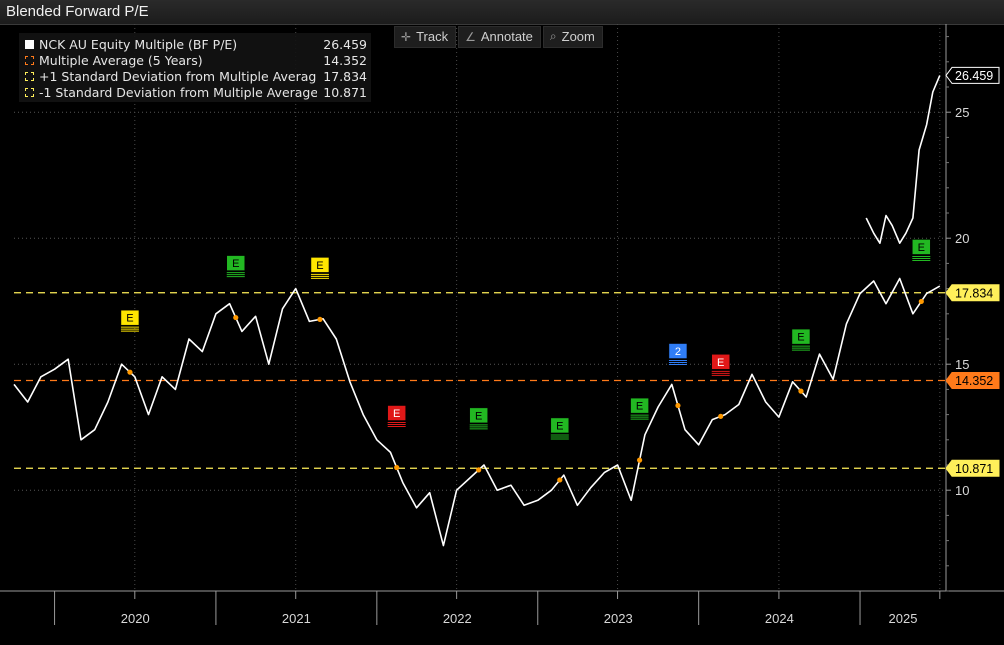  Describe the element at coordinates (138, 44) in the screenshot. I see `legend-label: NCK AU Equity Multiple (BF P/E)` at that location.